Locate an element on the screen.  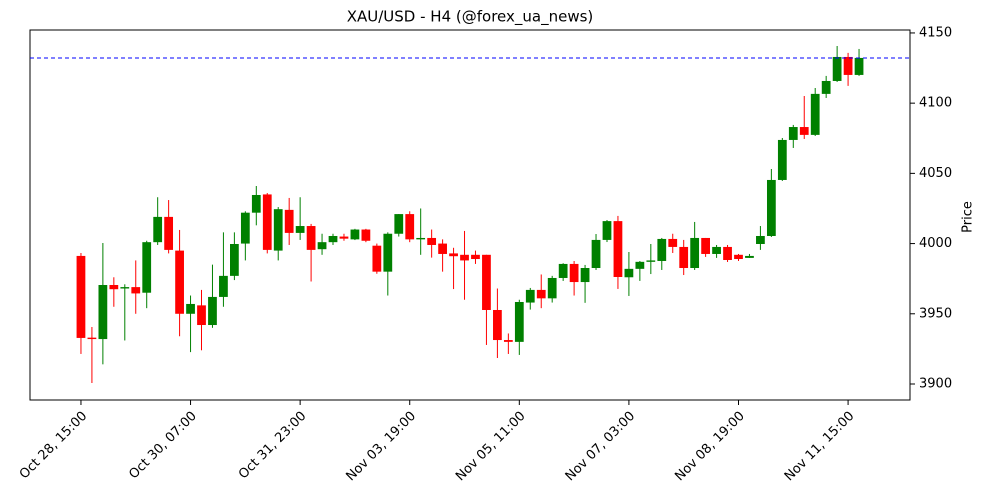
x-tick-label: Nov 11, 15:00 is located at coordinates (820, 447).